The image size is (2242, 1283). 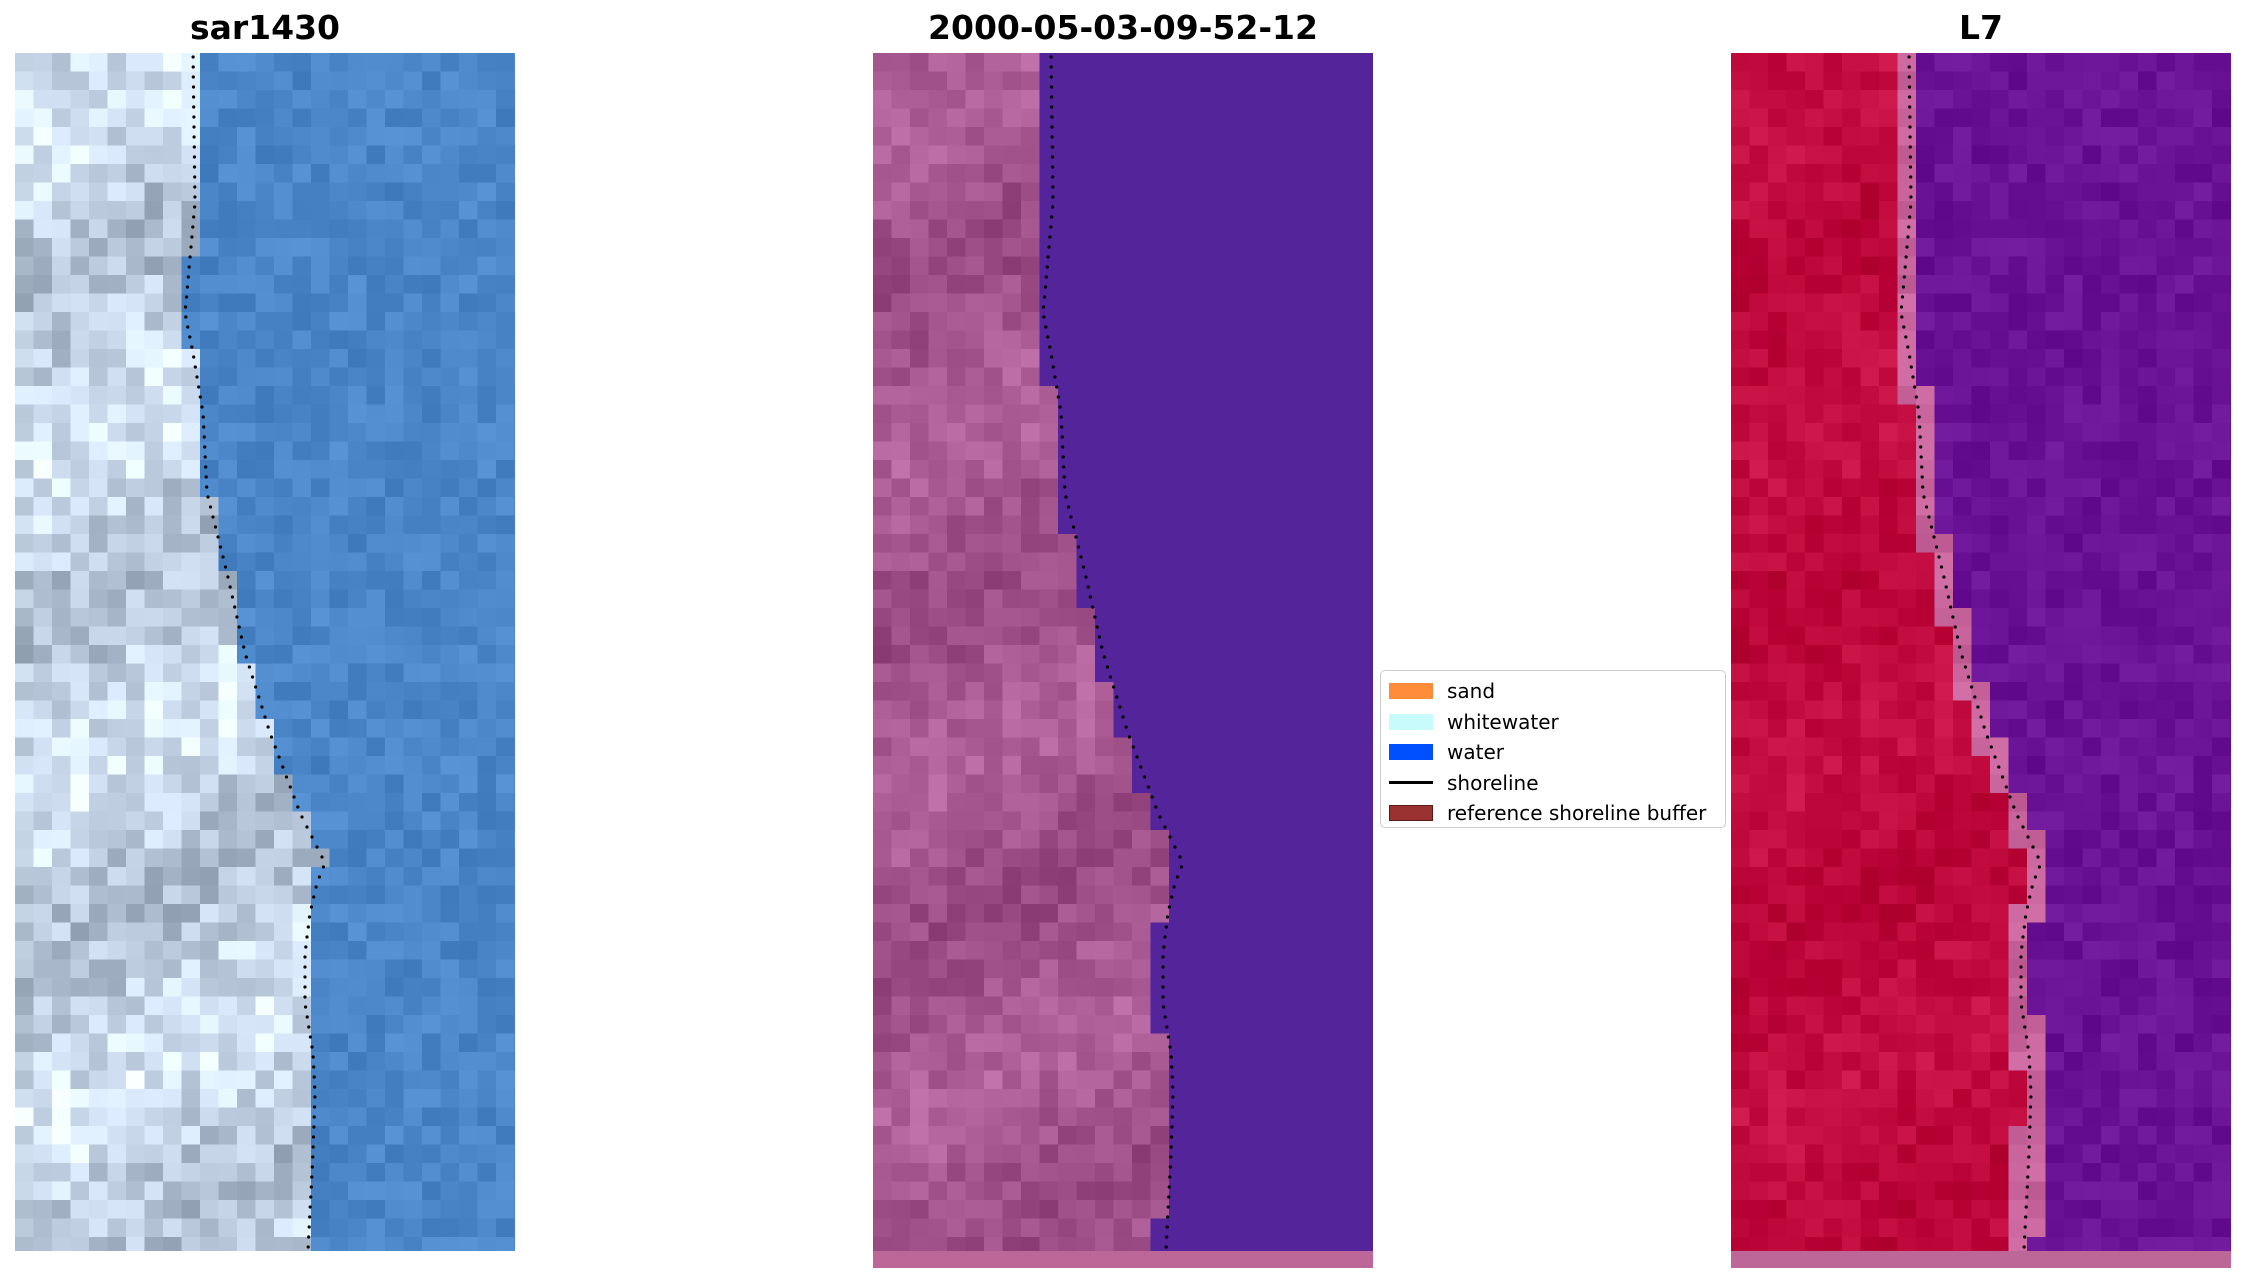 What do you see at coordinates (1123, 27) in the screenshot?
I see `panel-title-classified: 2000-05-03-09-52-12` at bounding box center [1123, 27].